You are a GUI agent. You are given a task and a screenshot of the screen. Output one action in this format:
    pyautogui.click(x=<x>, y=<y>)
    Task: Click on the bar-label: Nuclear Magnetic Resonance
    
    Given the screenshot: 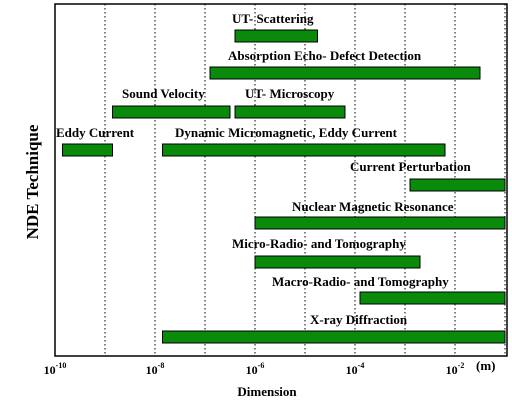 What is the action you would take?
    pyautogui.click(x=373, y=206)
    